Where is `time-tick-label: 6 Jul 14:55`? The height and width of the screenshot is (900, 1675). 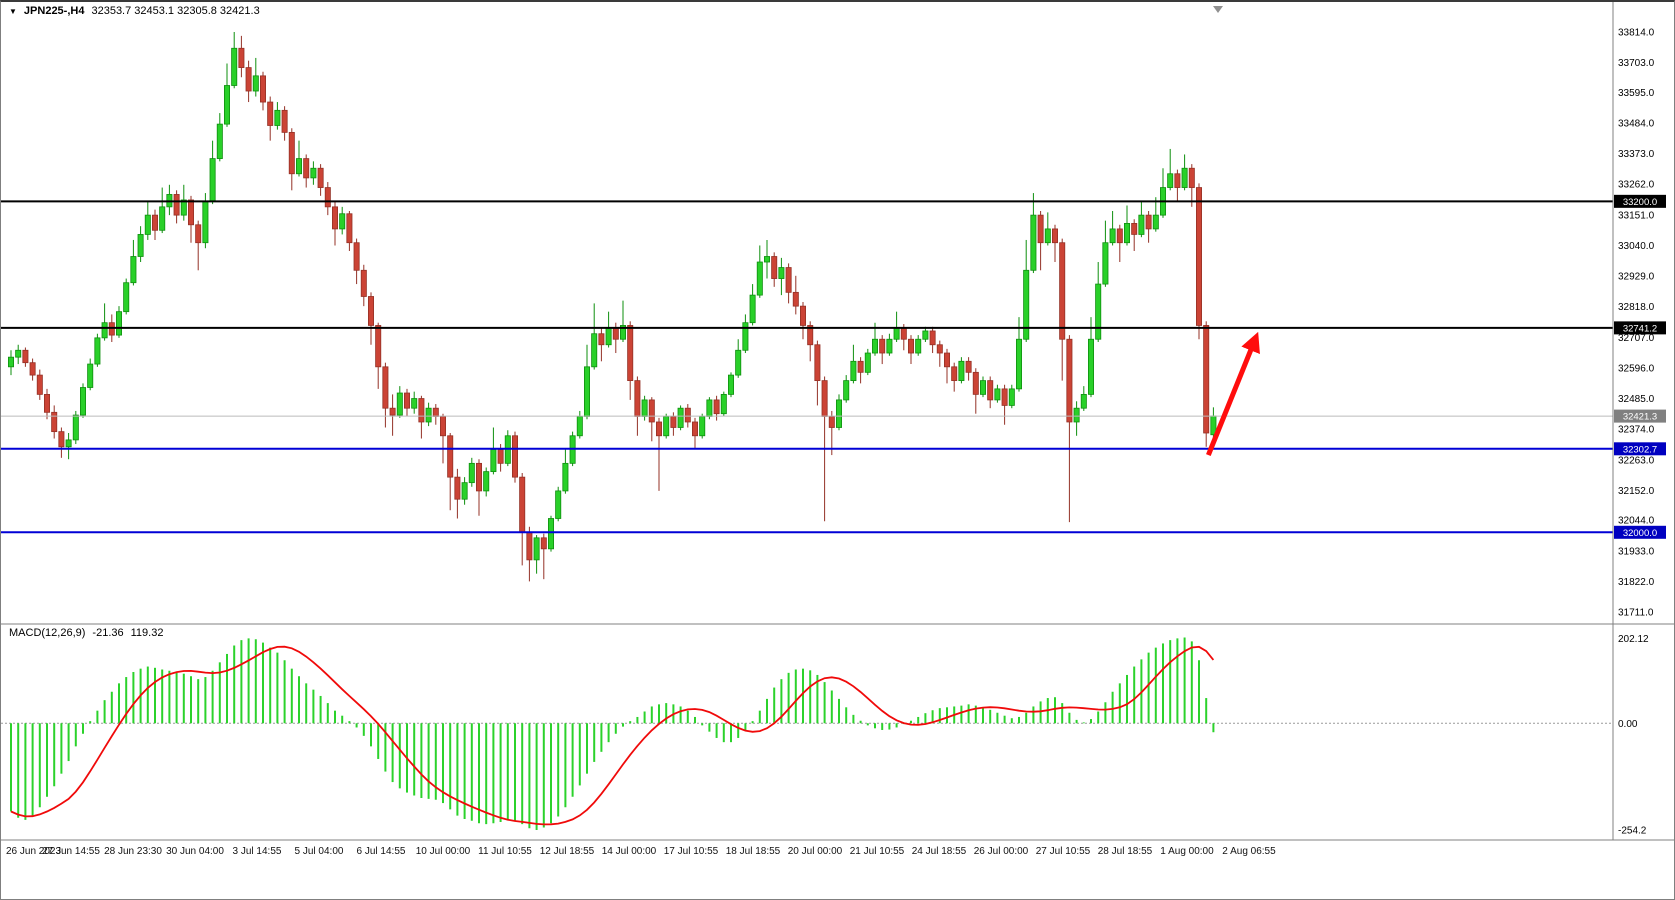
time-tick-label: 6 Jul 14:55 is located at coordinates (381, 851).